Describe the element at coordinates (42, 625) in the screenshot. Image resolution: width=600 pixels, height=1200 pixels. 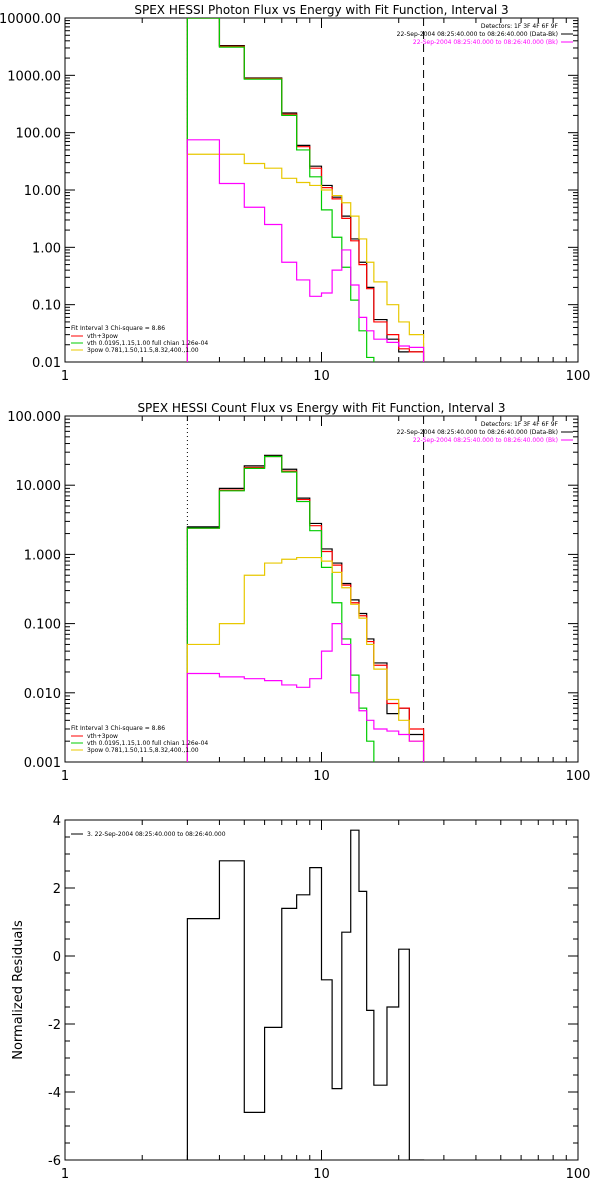
I see `y-tick-label: 0.100` at that location.